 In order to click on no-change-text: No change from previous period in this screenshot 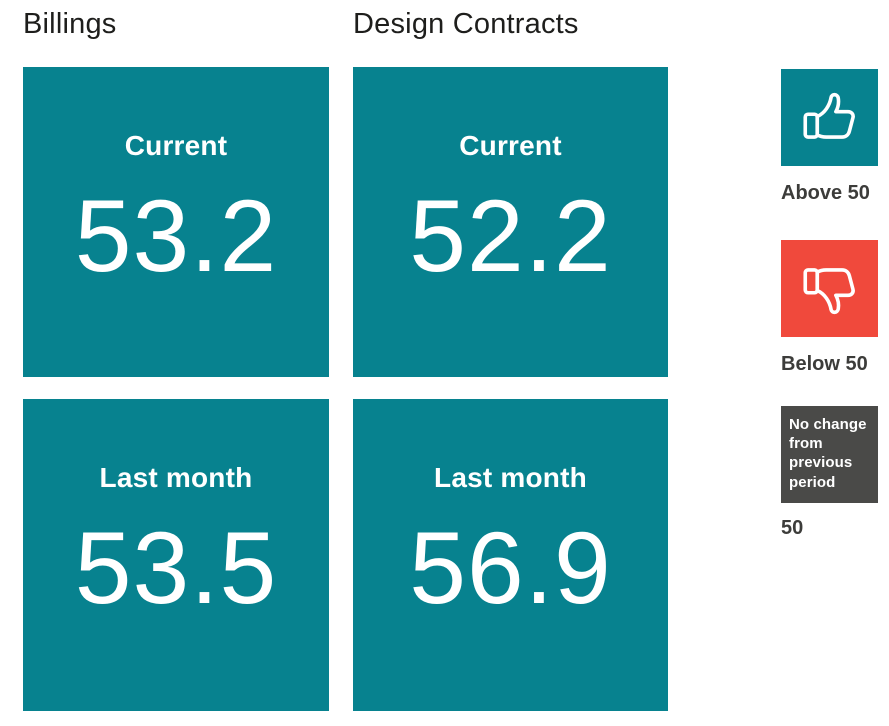, I will do `click(828, 453)`.